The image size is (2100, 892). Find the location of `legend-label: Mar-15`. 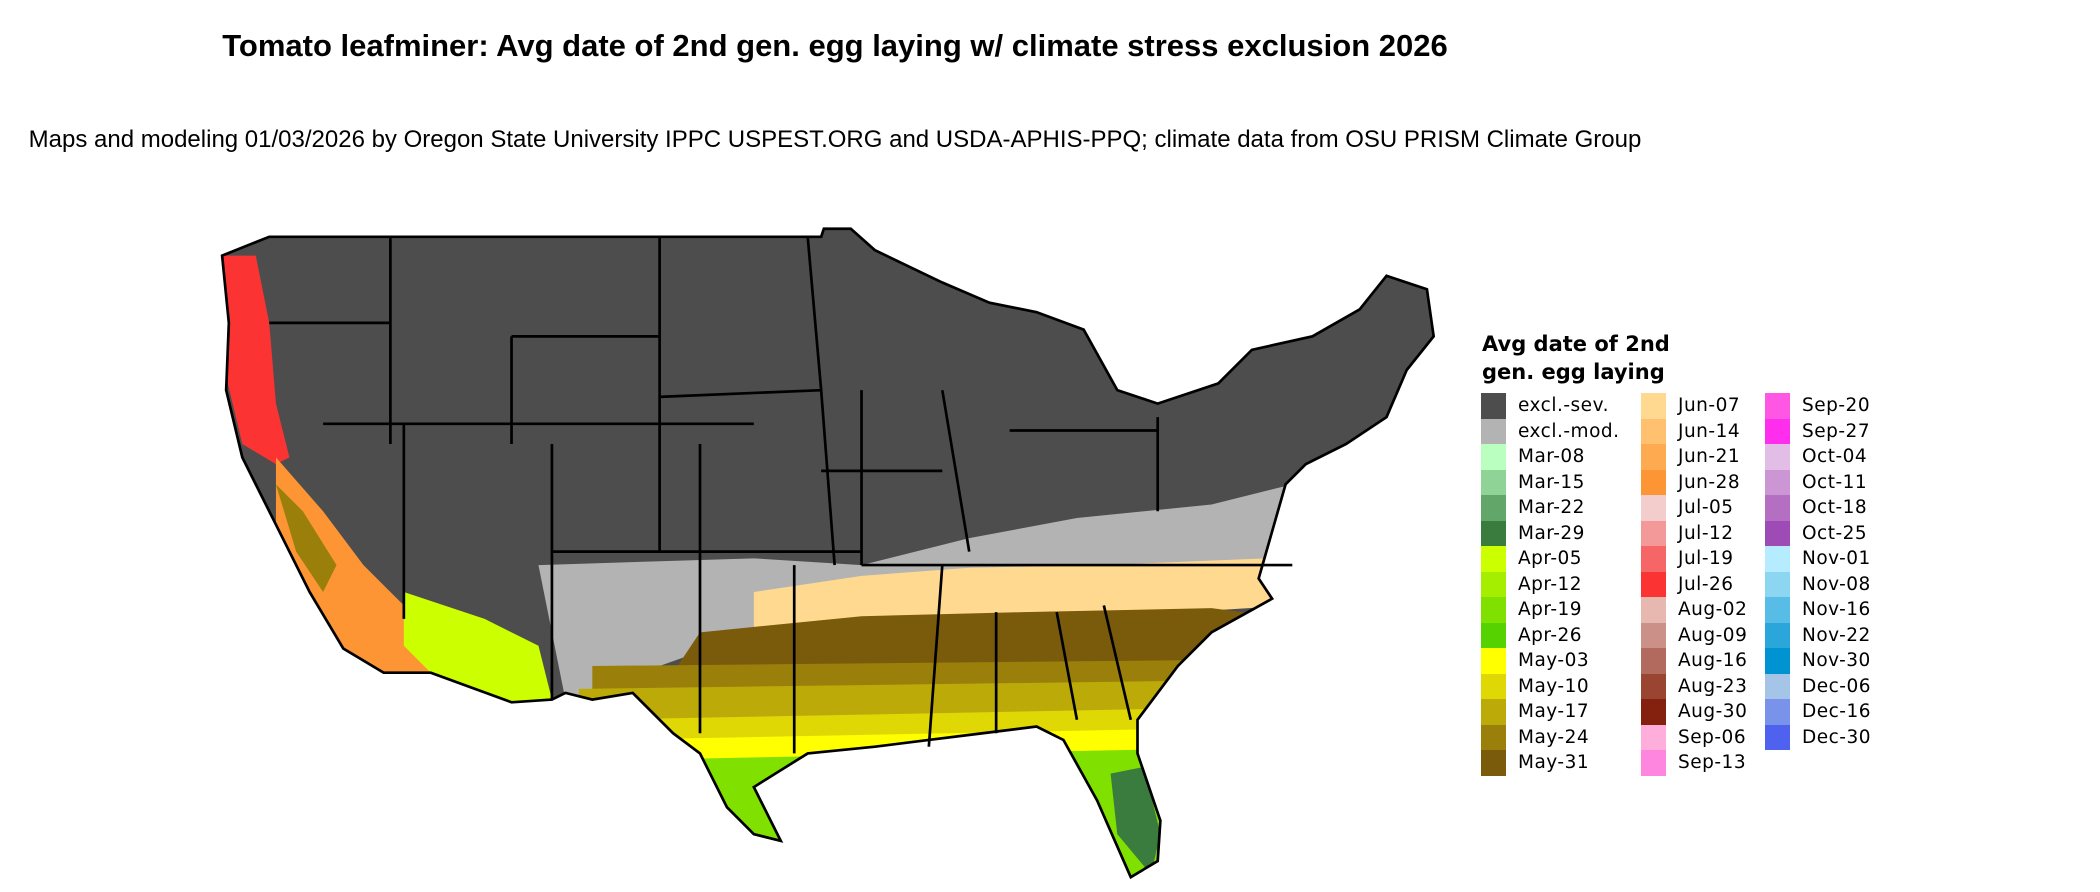

legend-label: Mar-15 is located at coordinates (1551, 482).